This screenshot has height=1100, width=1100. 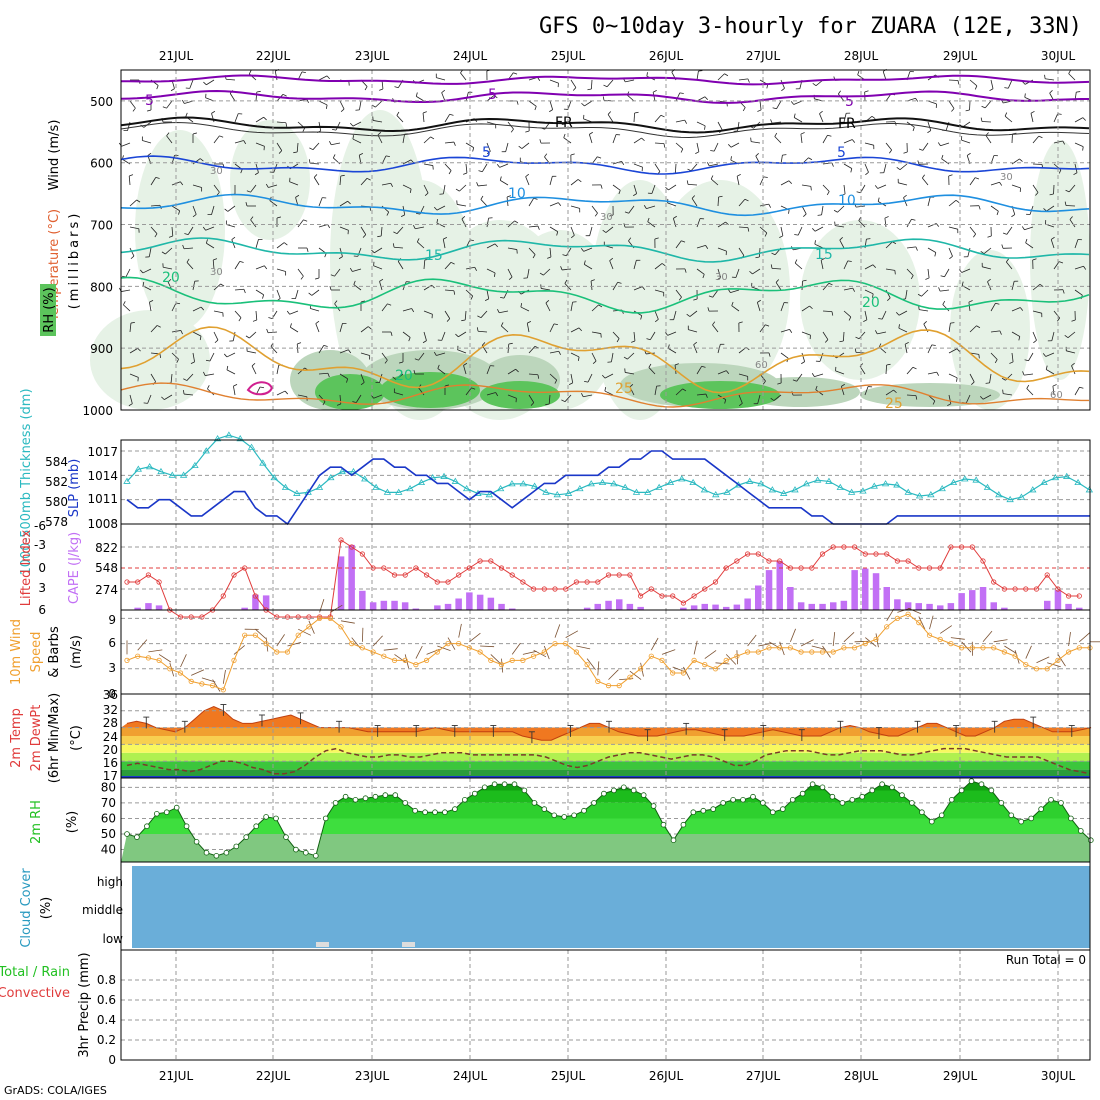 I want to click on slp-tick-label: 1017, so click(x=102, y=452).